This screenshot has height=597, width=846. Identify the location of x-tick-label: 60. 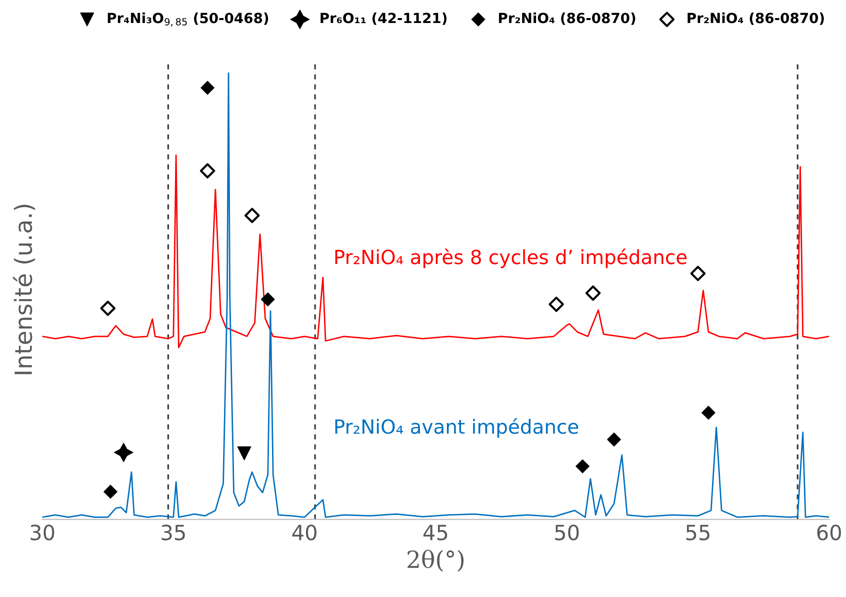
(829, 532).